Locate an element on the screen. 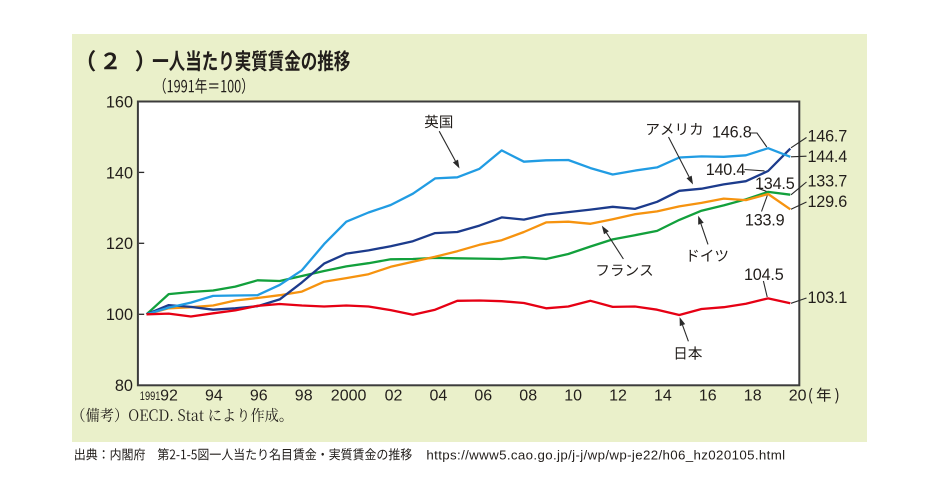  svg-text: 100 is located at coordinates (119, 315).